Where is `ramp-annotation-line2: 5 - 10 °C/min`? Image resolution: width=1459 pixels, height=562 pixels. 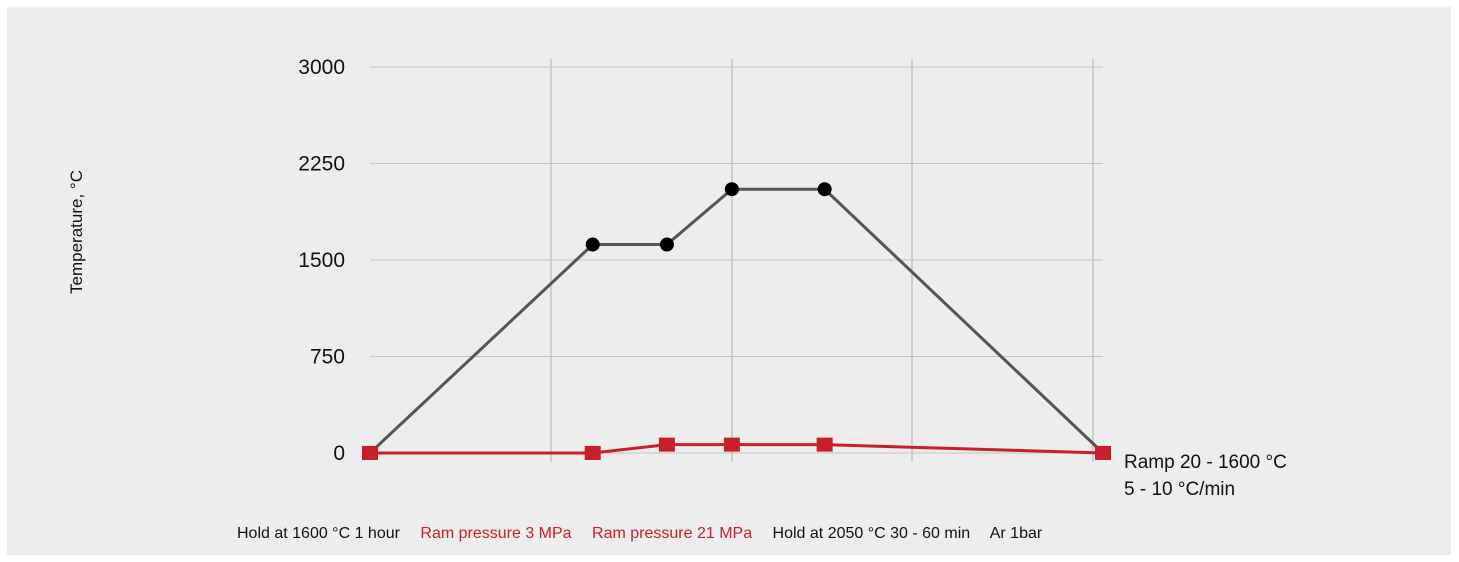 ramp-annotation-line2: 5 - 10 °C/min is located at coordinates (1180, 489).